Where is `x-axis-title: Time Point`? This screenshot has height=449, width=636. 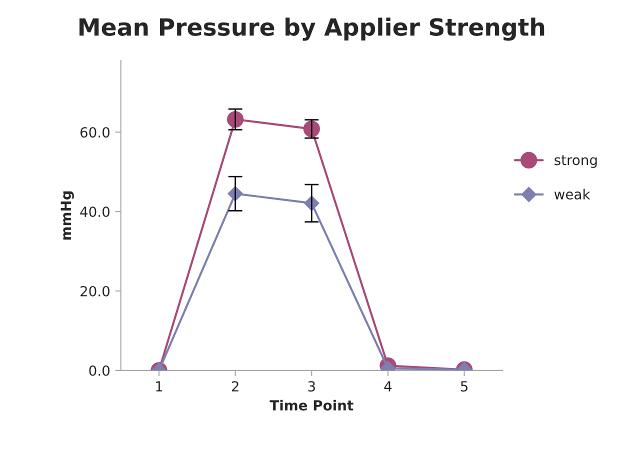 x-axis-title: Time Point is located at coordinates (312, 405).